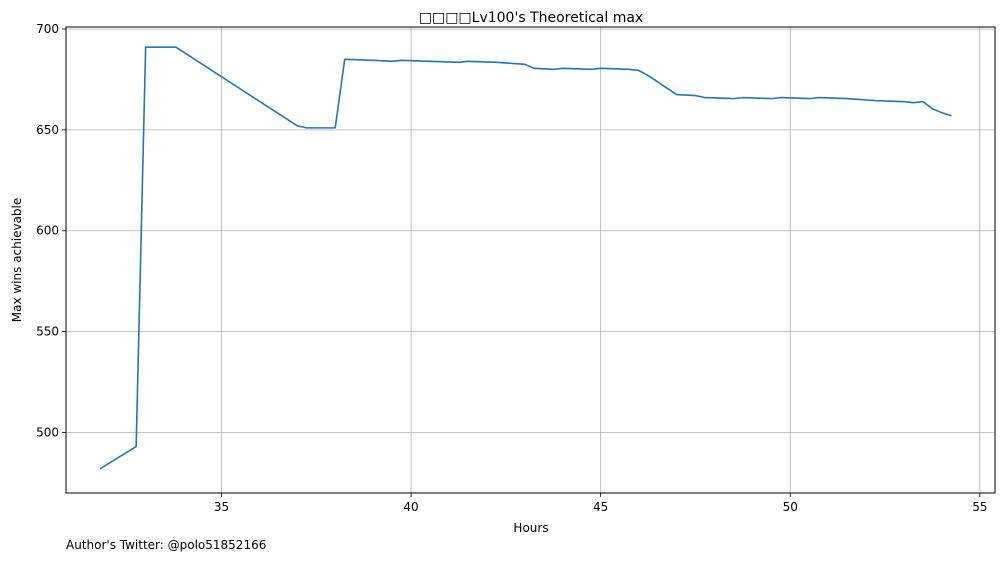  Describe the element at coordinates (47, 130) in the screenshot. I see `y-tick-label: 650` at that location.